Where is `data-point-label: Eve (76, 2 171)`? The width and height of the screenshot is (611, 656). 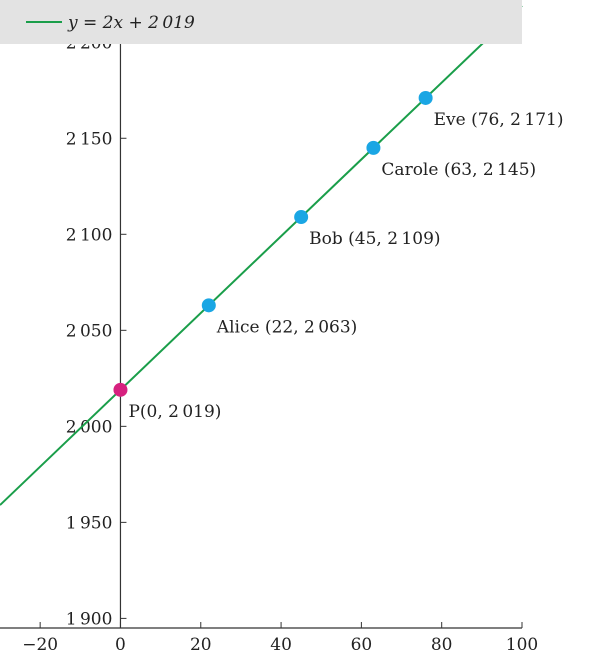
data-point-label: Eve (76, 2 171) is located at coordinates (499, 120).